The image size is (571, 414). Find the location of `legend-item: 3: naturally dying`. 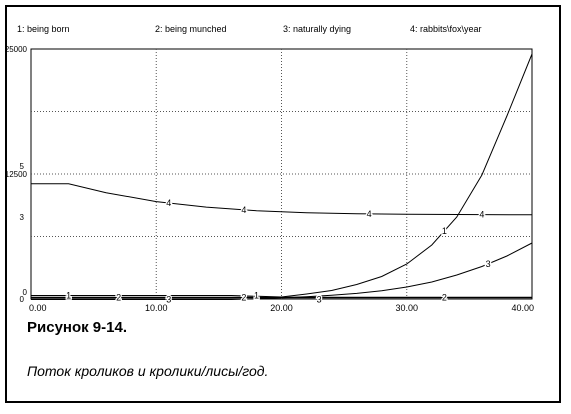

legend-item: 3: naturally dying is located at coordinates (317, 29).